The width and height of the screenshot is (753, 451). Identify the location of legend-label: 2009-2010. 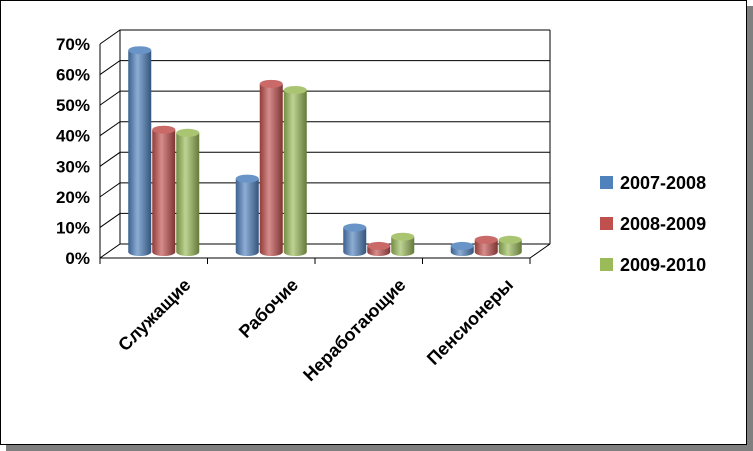
(663, 265).